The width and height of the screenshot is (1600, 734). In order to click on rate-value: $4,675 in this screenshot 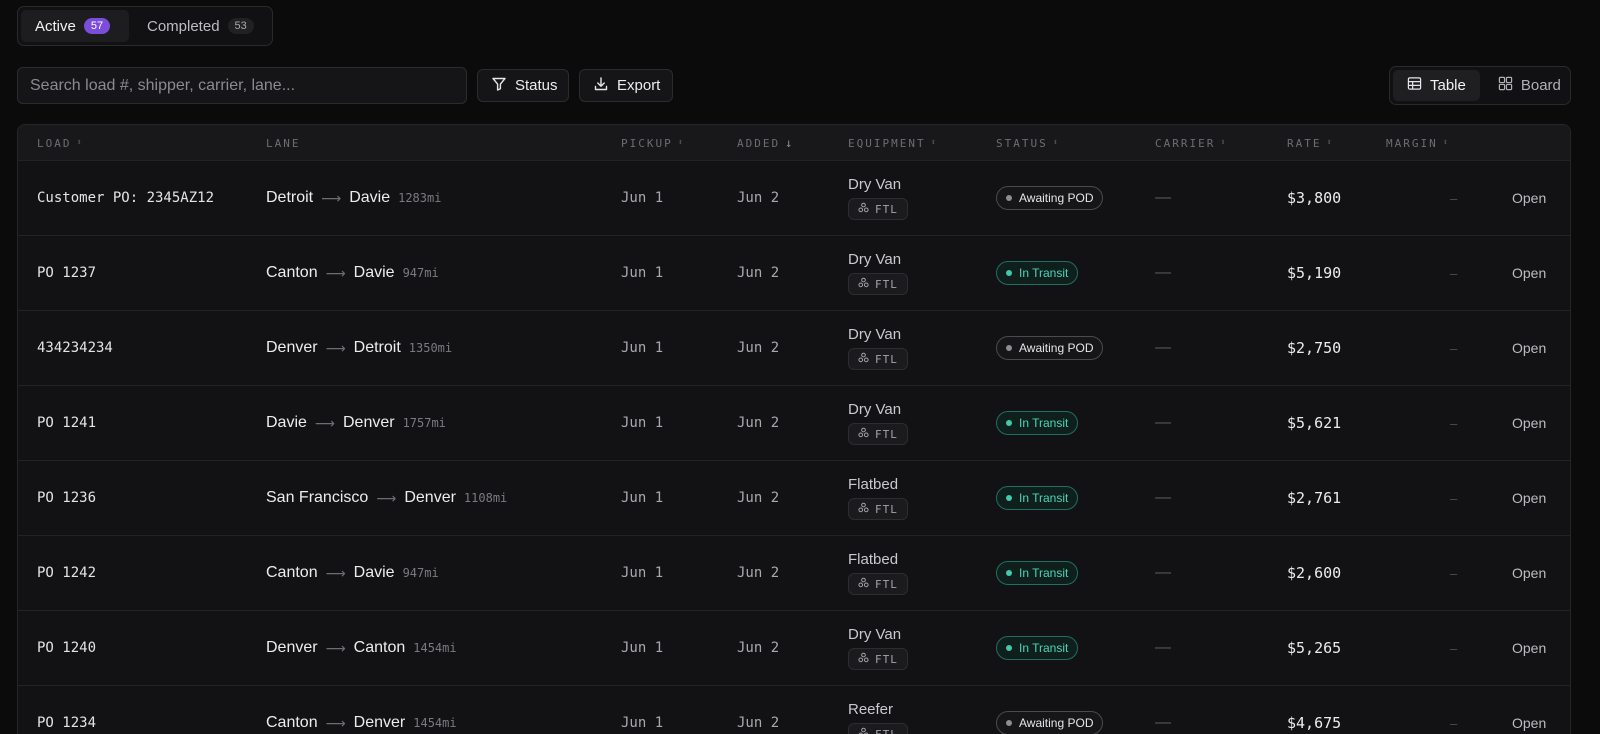, I will do `click(1314, 723)`.